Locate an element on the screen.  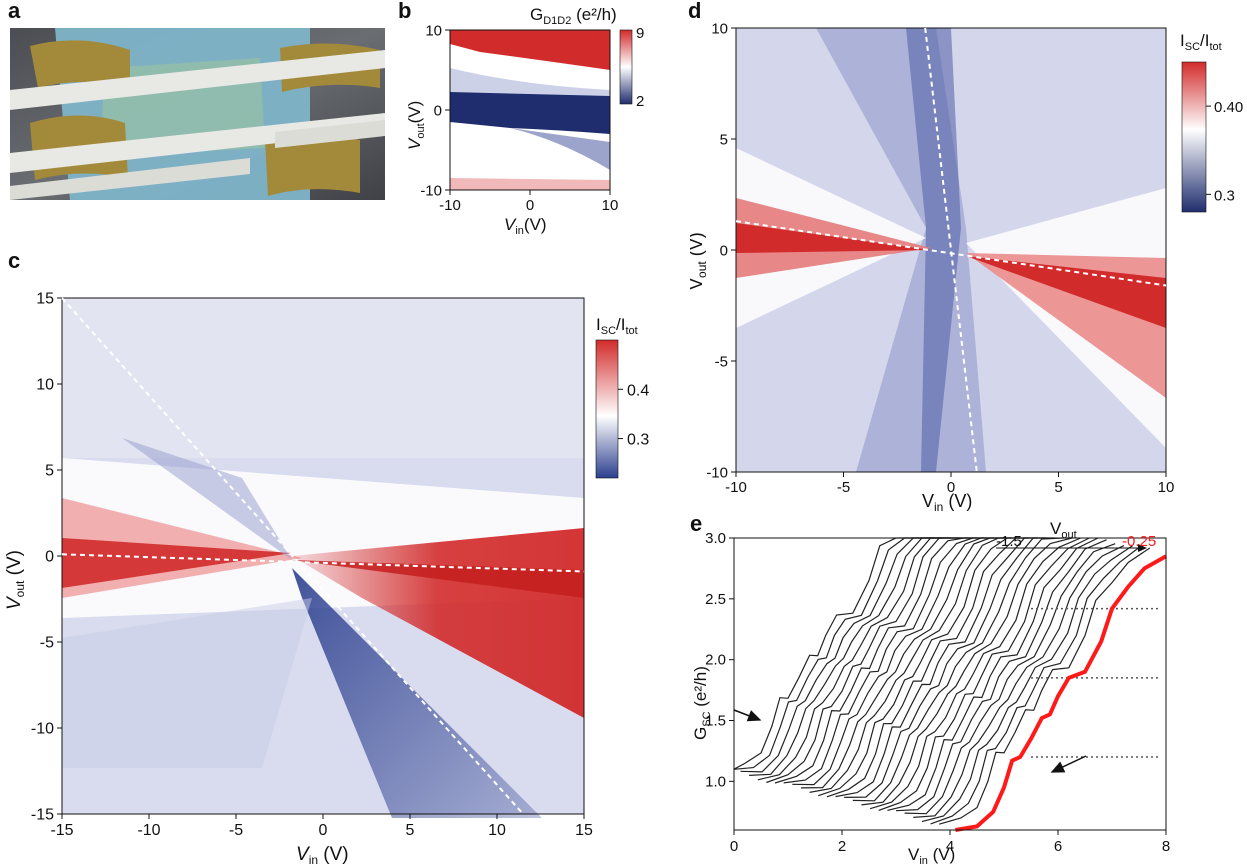
chart-e-ytick-label: 1.0 is located at coordinates (715, 781).